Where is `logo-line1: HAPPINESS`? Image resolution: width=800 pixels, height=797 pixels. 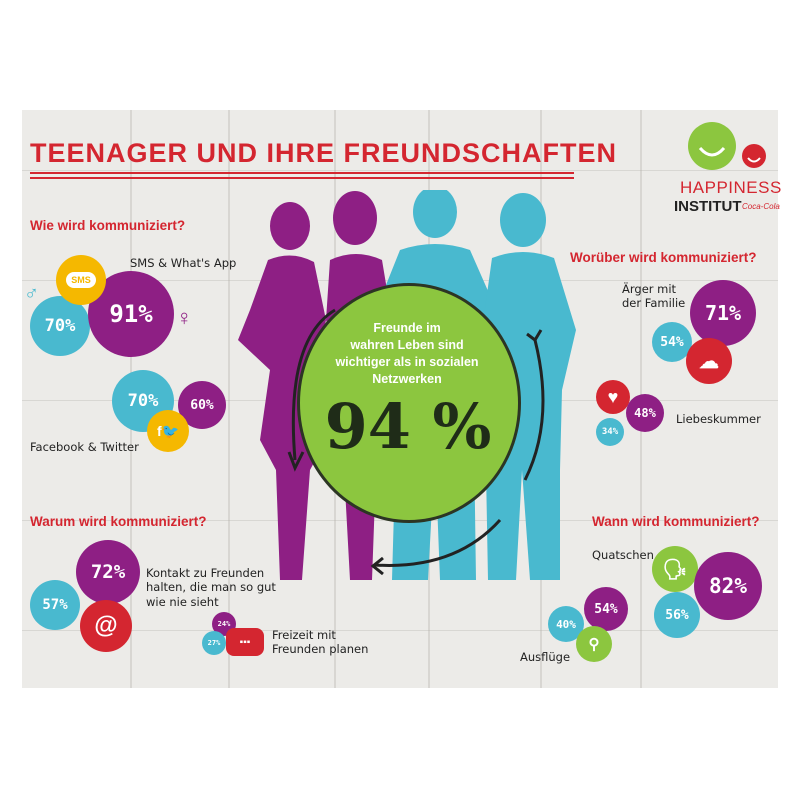 logo-line1: HAPPINESS is located at coordinates (731, 187).